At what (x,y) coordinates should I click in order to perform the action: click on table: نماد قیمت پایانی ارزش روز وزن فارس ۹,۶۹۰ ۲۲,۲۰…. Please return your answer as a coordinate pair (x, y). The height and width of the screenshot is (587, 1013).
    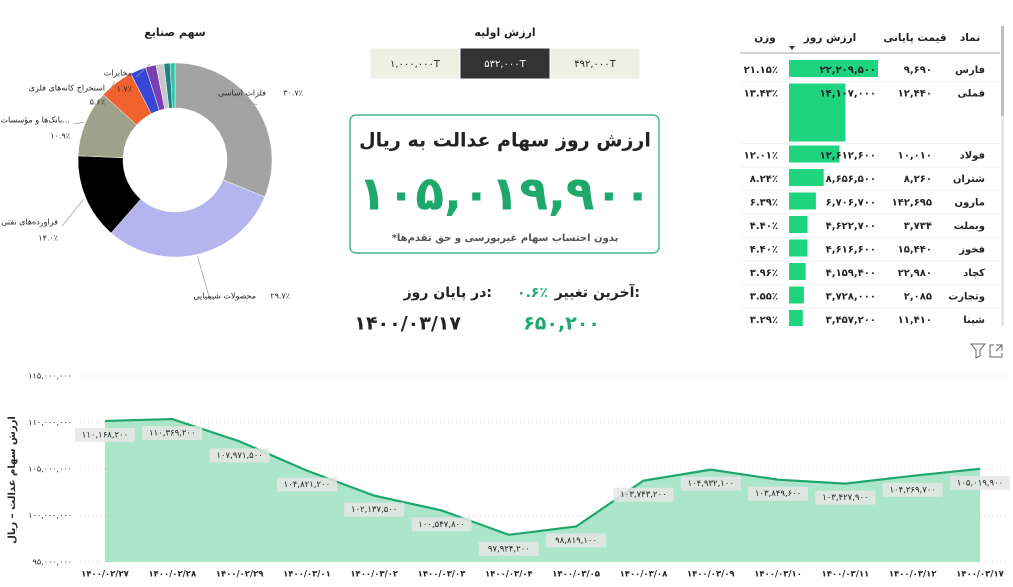
    Looking at the image, I should click on (870, 191).